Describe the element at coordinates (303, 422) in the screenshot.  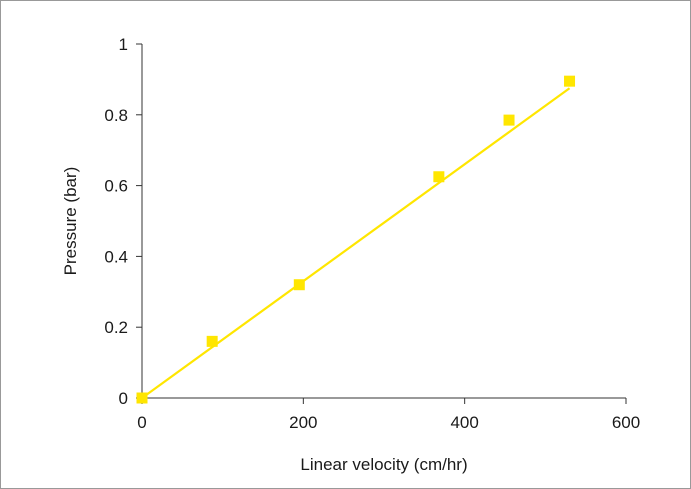
I see `x-tick-label: 200` at that location.